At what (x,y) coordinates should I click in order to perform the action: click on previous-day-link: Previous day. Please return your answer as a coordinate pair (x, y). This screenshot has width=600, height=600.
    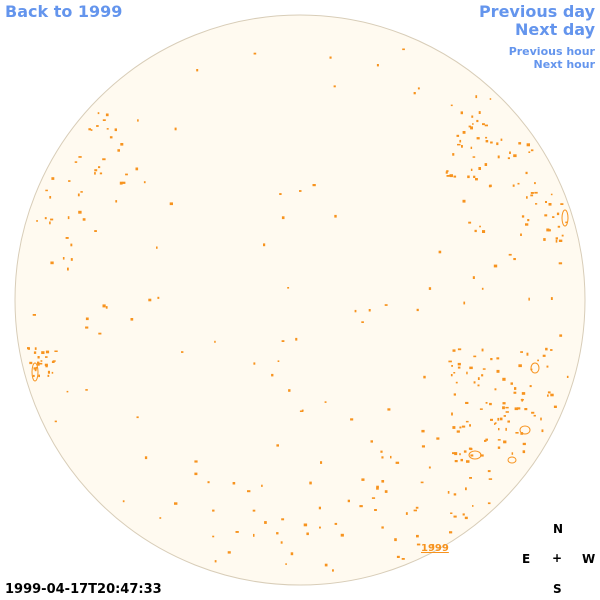
    Looking at the image, I should click on (536, 11).